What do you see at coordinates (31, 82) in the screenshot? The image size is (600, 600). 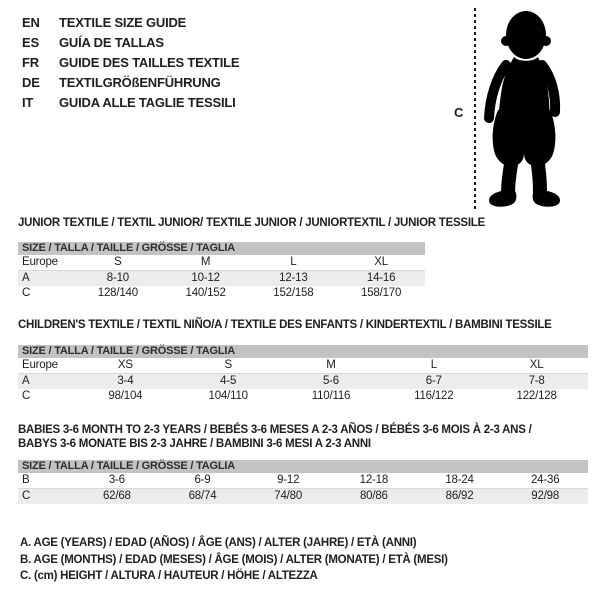 I see `language-code: DE` at bounding box center [31, 82].